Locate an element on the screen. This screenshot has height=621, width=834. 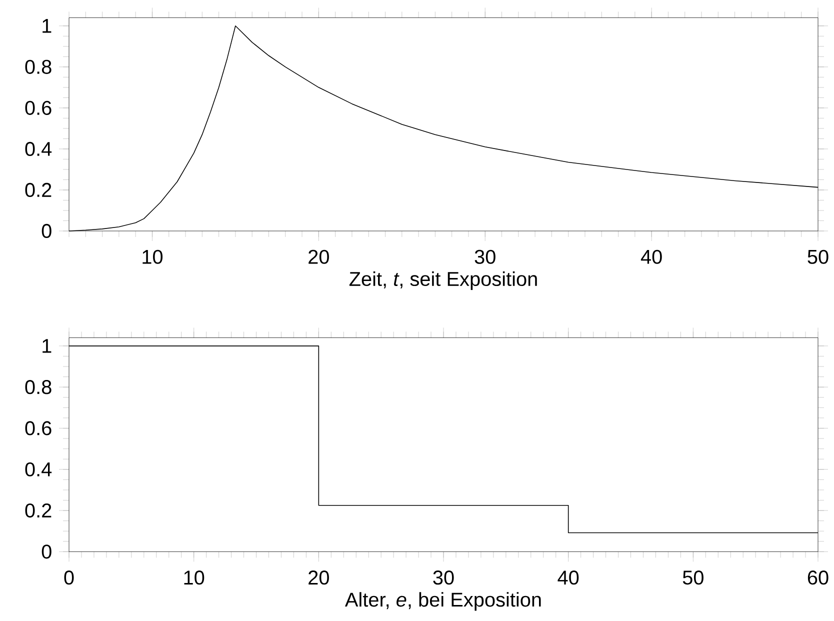
x-axis-title: Alter, e, bei Exposition is located at coordinates (442, 601).